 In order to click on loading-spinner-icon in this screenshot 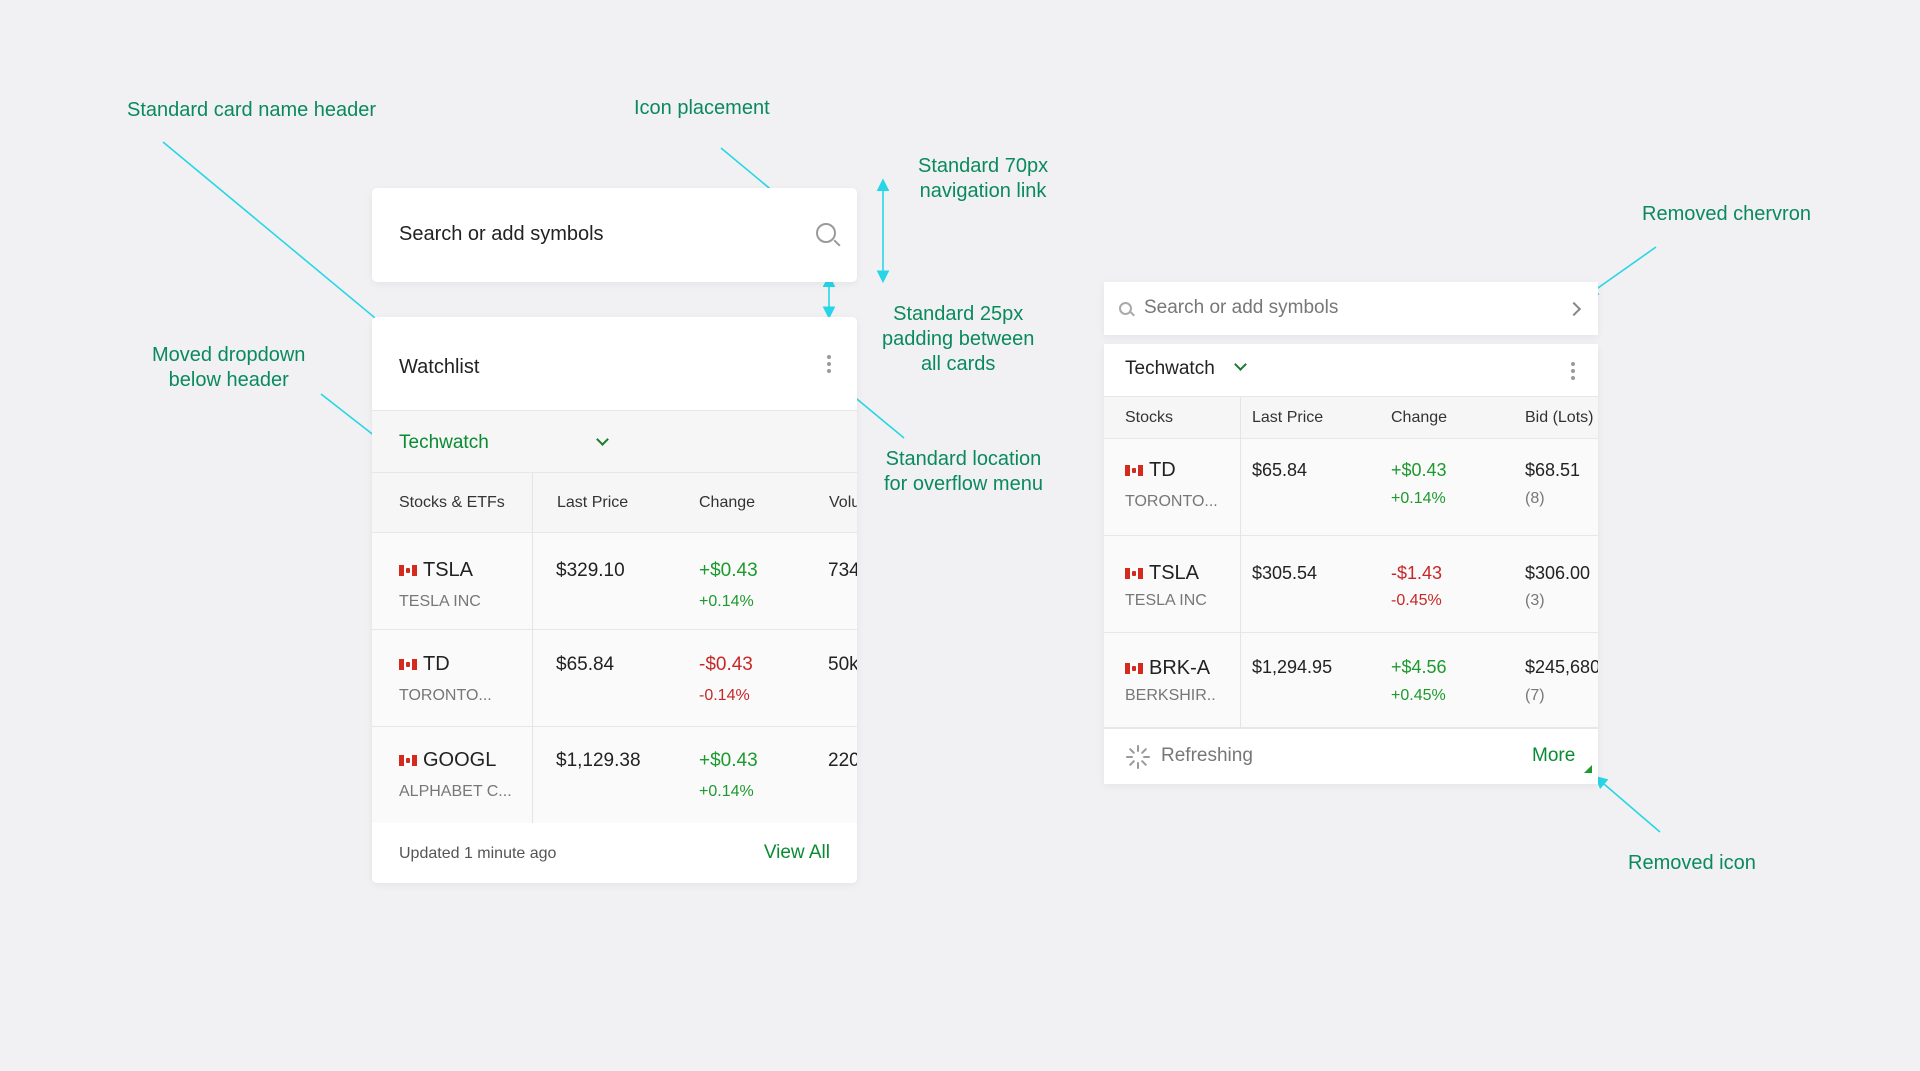, I will do `click(1138, 757)`.